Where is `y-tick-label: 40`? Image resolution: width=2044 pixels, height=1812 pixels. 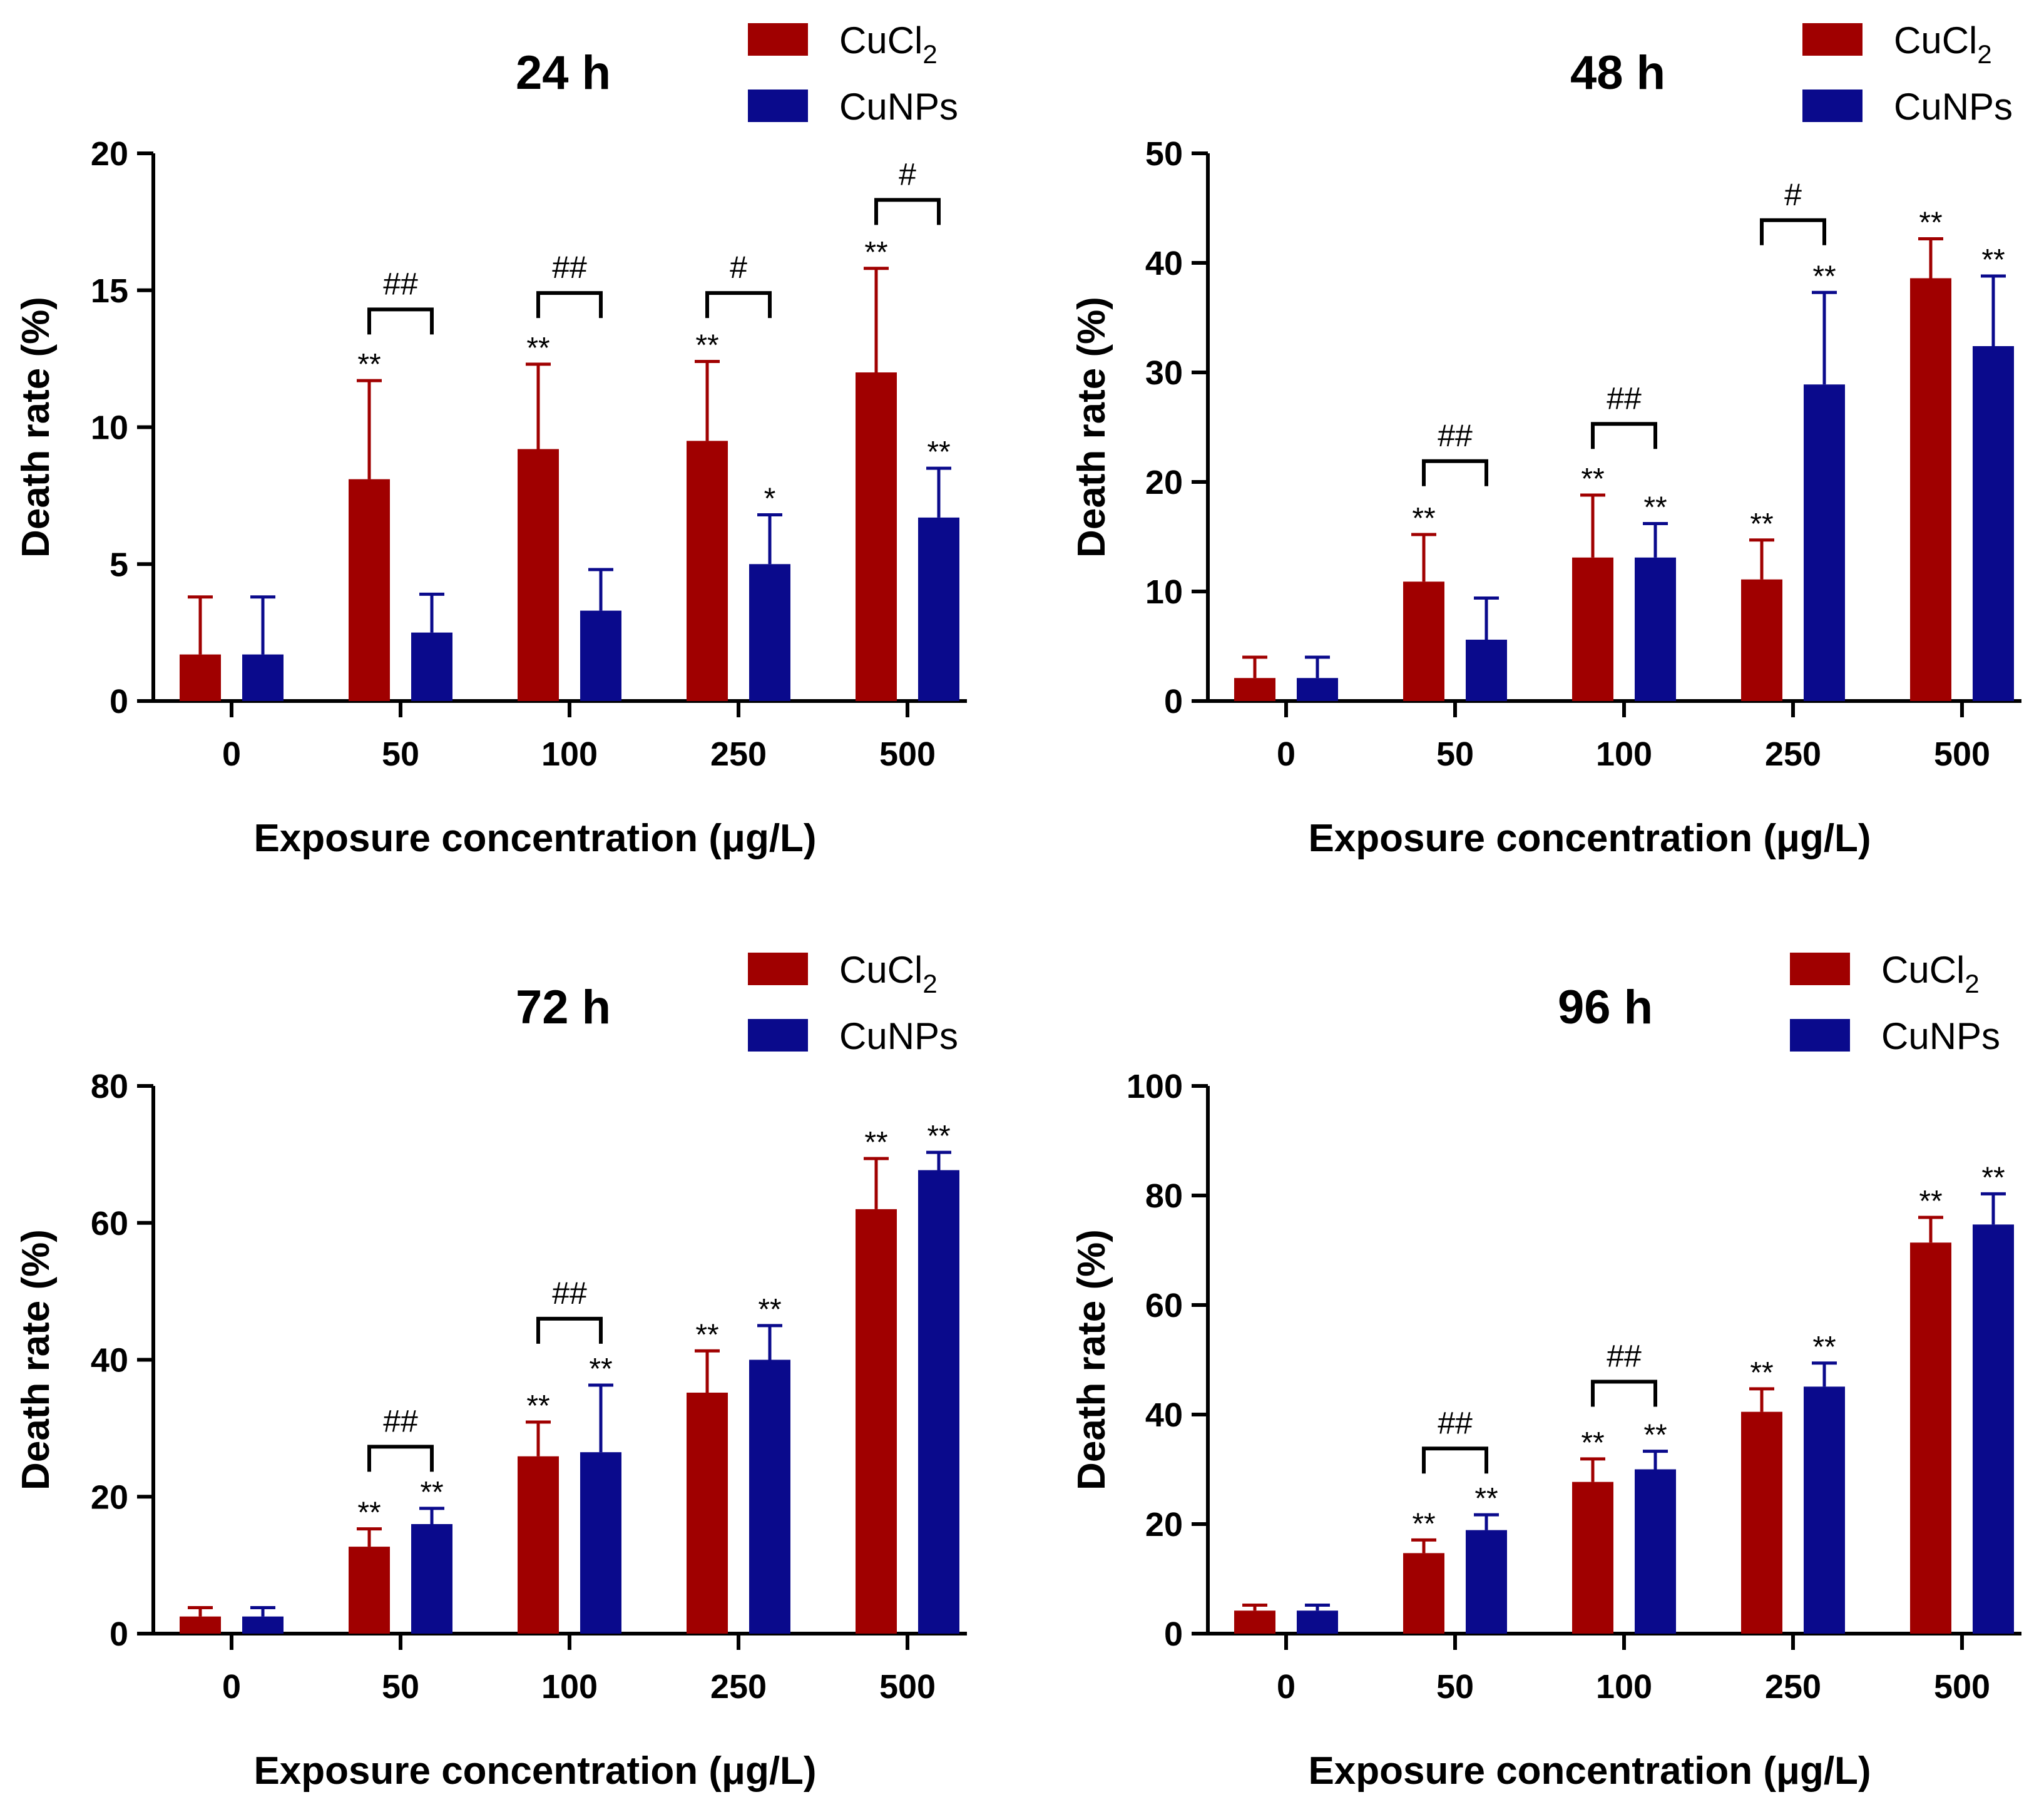
y-tick-label: 40 is located at coordinates (109, 1360).